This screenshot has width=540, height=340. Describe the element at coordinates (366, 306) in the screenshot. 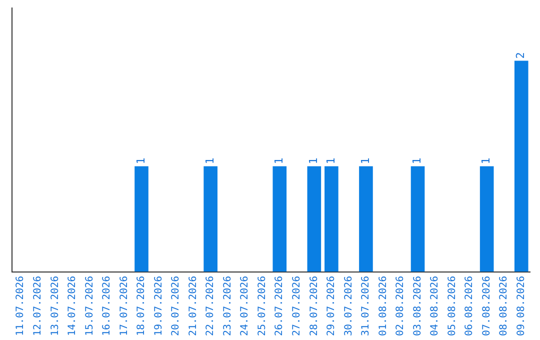

I see `x-tick-label: 31.07.2026` at that location.